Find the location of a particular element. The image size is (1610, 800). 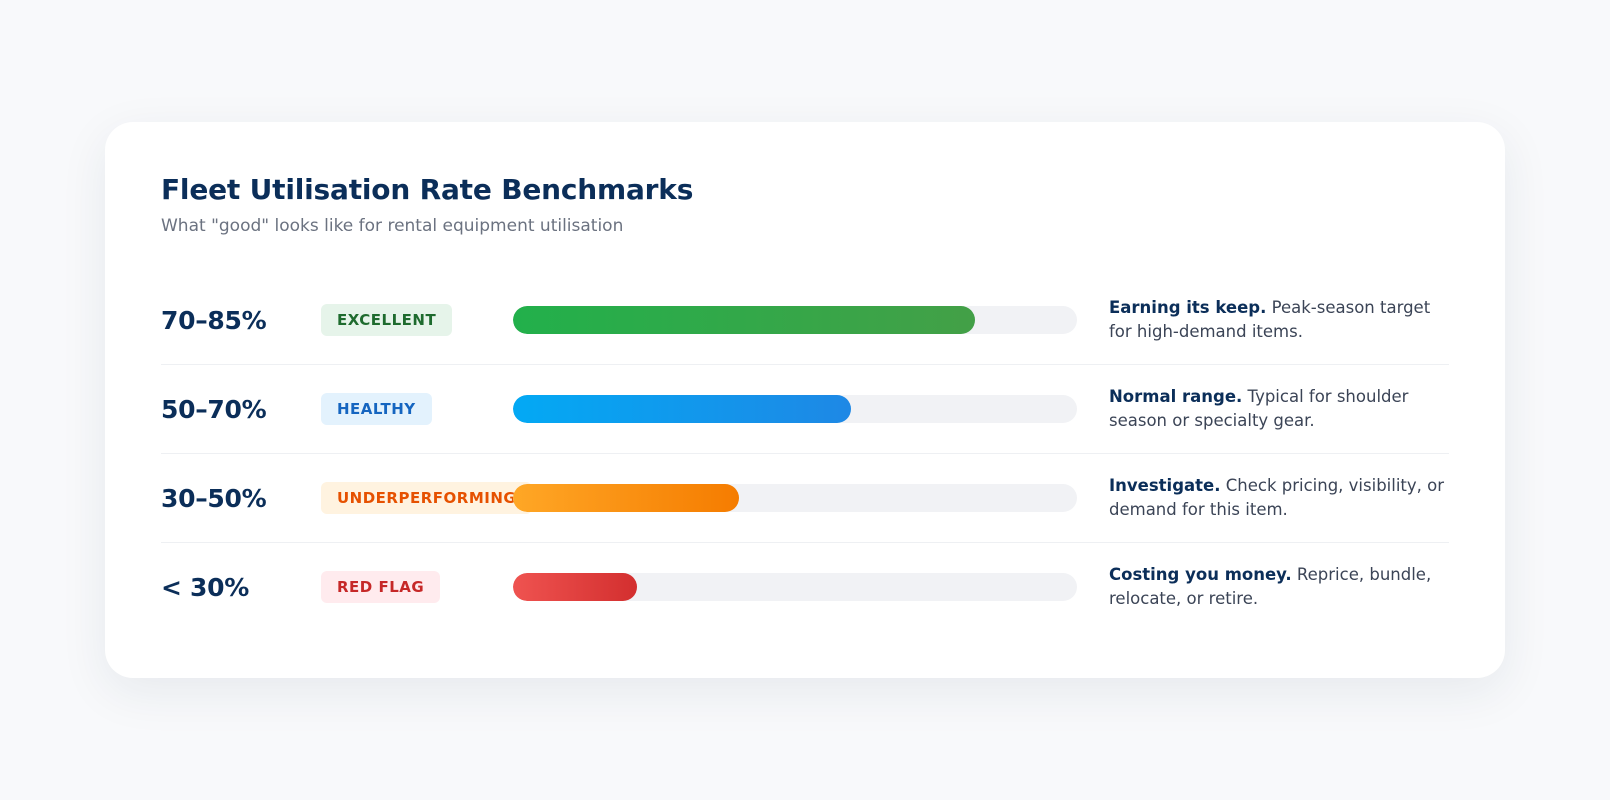

bar-fill-excellent is located at coordinates (744, 320).